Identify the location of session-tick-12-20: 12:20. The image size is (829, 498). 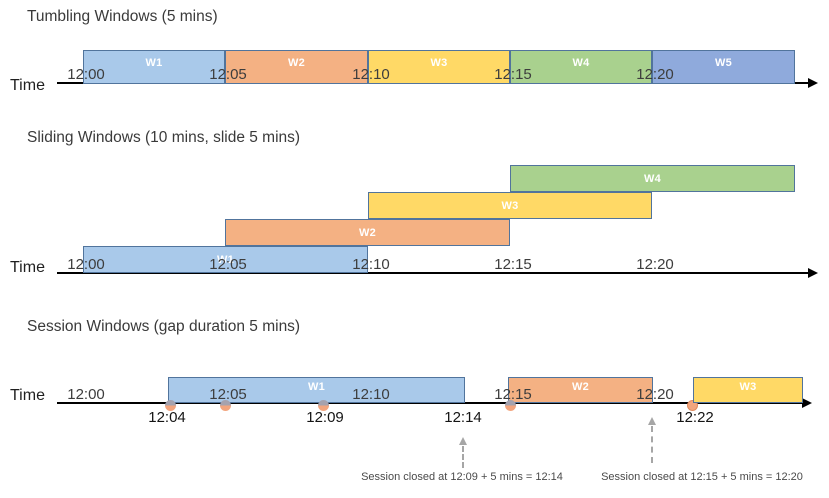
(655, 394).